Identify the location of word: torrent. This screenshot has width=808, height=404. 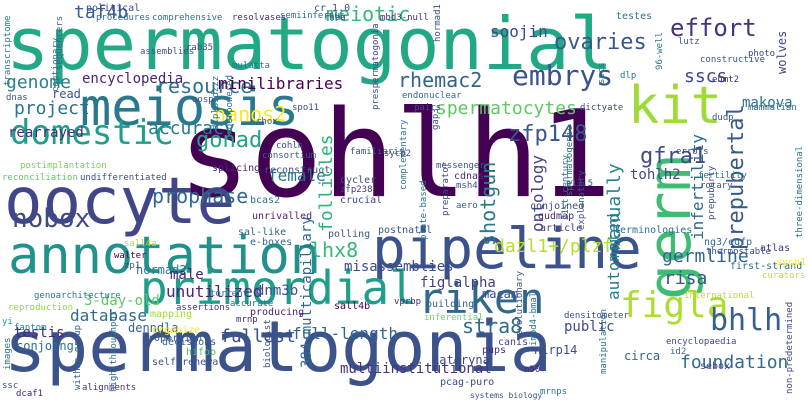
(229, 294).